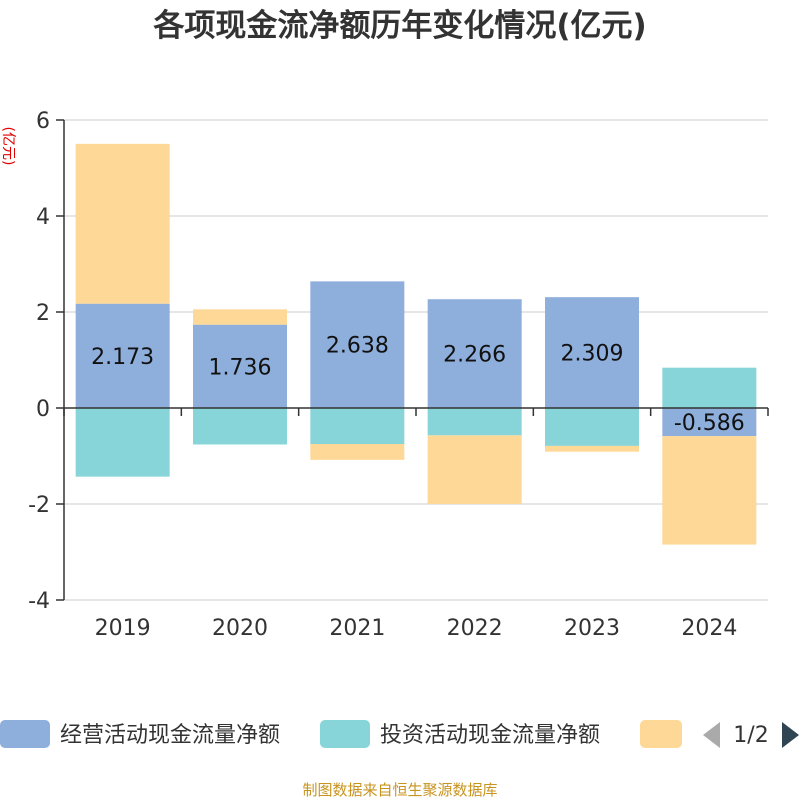 The width and height of the screenshot is (800, 800). Describe the element at coordinates (475, 628) in the screenshot. I see `x-tick-label: 2022` at that location.